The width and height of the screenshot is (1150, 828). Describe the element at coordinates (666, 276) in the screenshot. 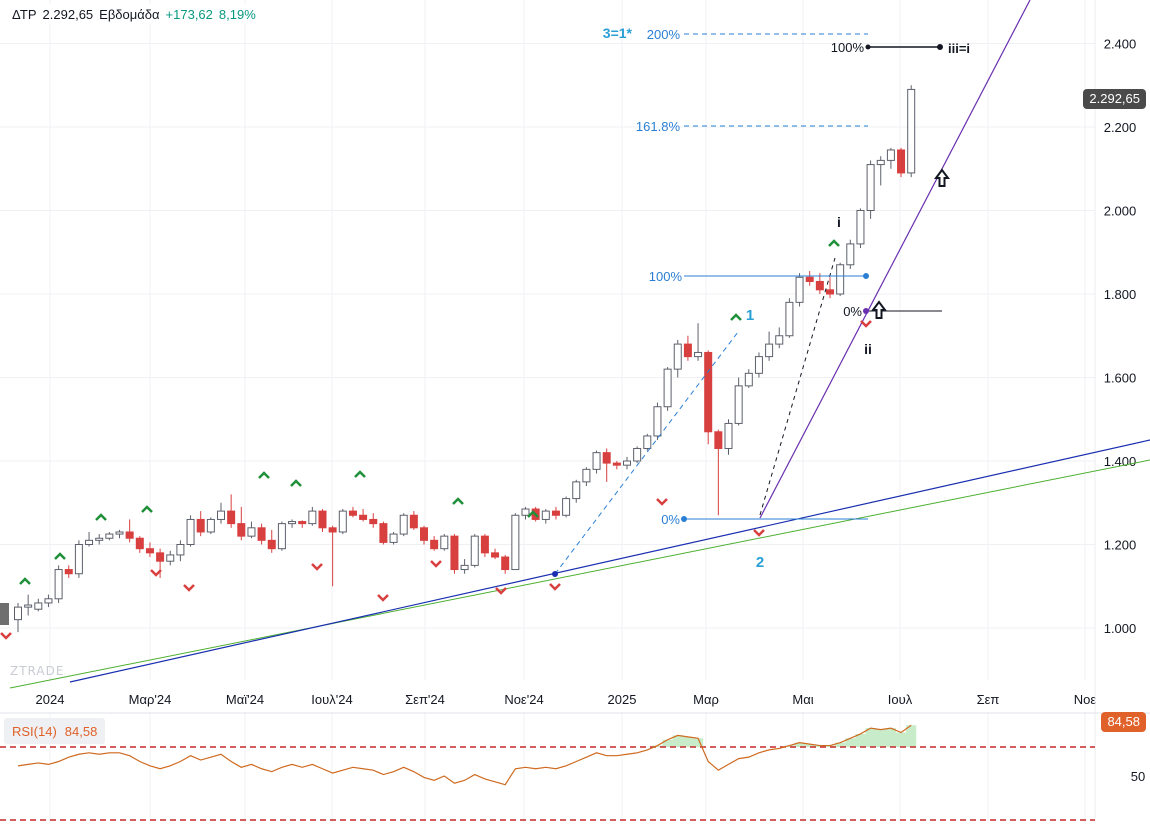

I see `fib-100-mid-label: 100%` at that location.